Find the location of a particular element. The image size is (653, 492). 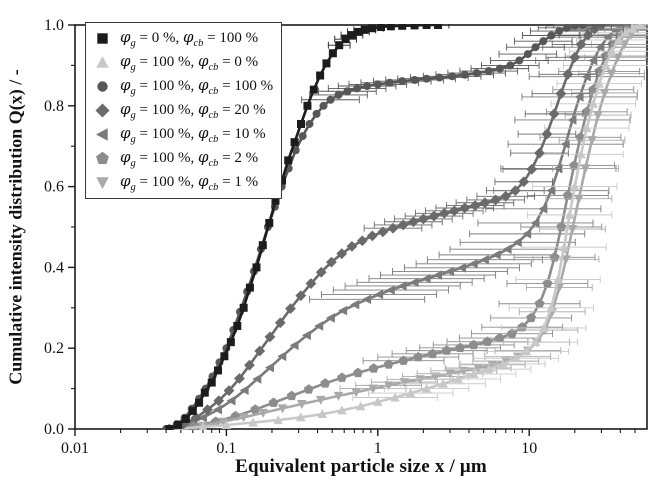

legend-marker-pentagon-icon is located at coordinates (102, 158).